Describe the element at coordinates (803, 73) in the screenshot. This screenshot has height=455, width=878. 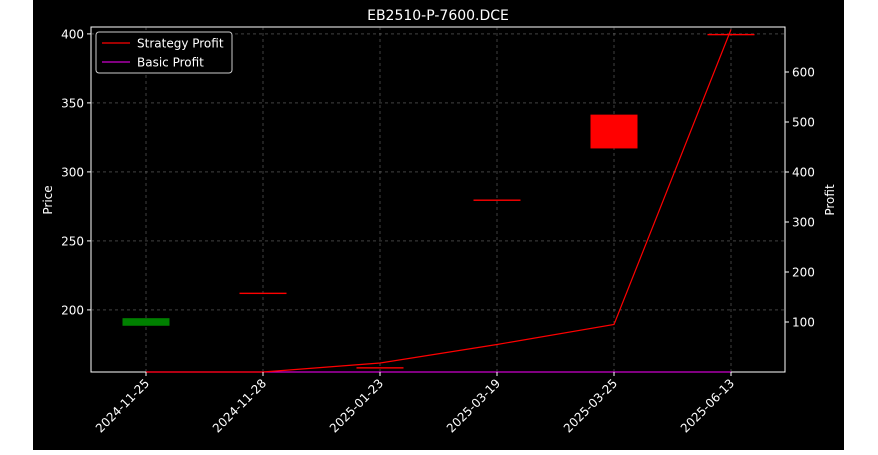
I see `y-tick-label-right: 600` at that location.